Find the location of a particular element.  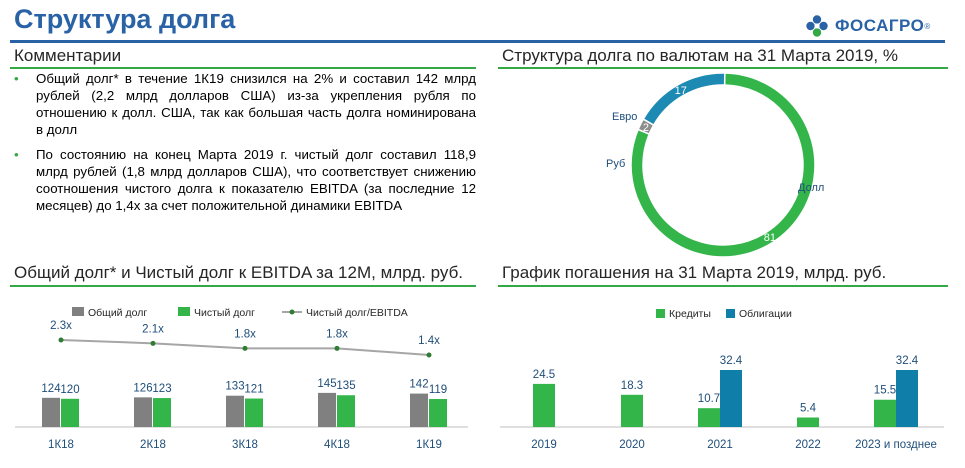

slice-value-label: 81 is located at coordinates (770, 238).